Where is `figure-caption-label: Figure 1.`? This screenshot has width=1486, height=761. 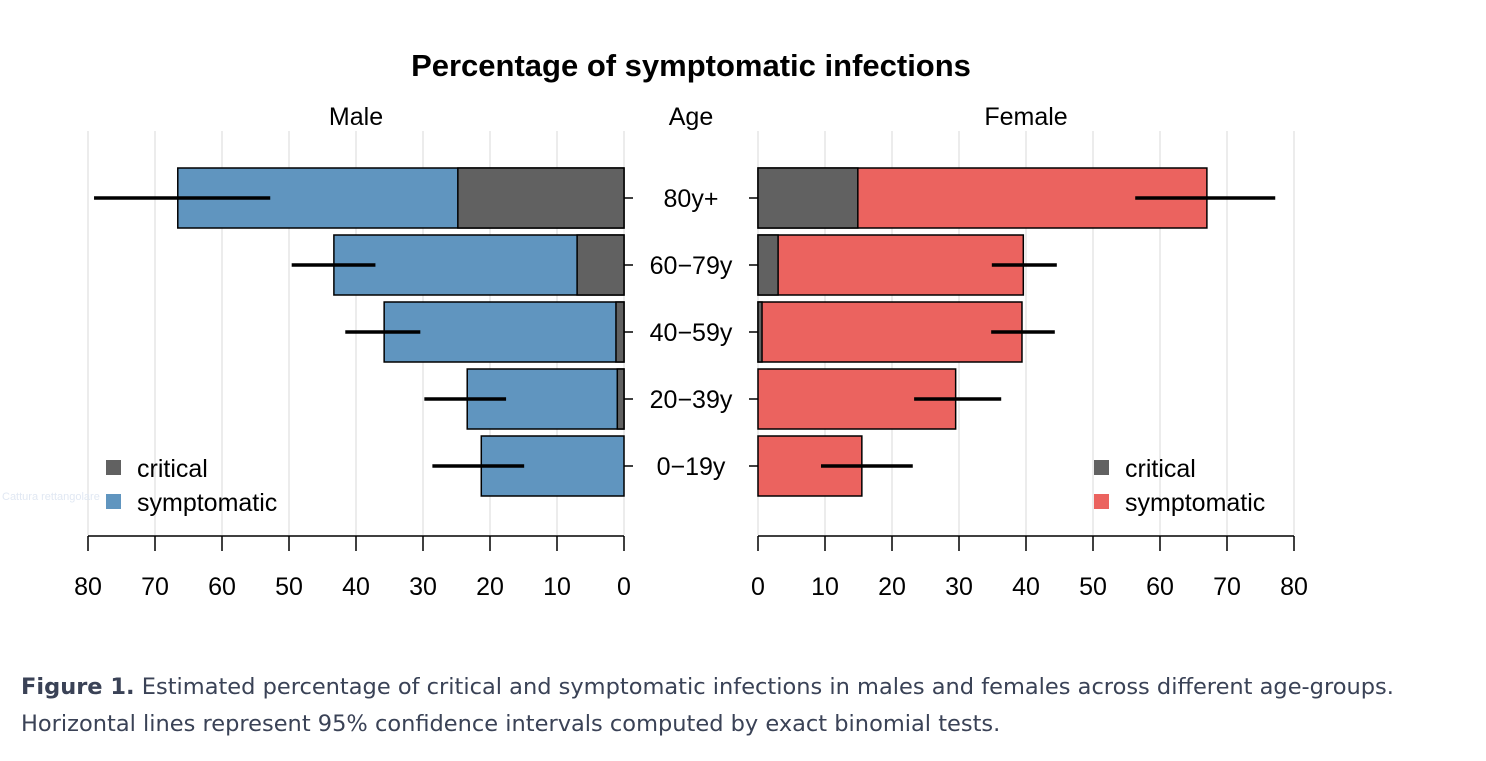
figure-caption-label: Figure 1. is located at coordinates (78, 687).